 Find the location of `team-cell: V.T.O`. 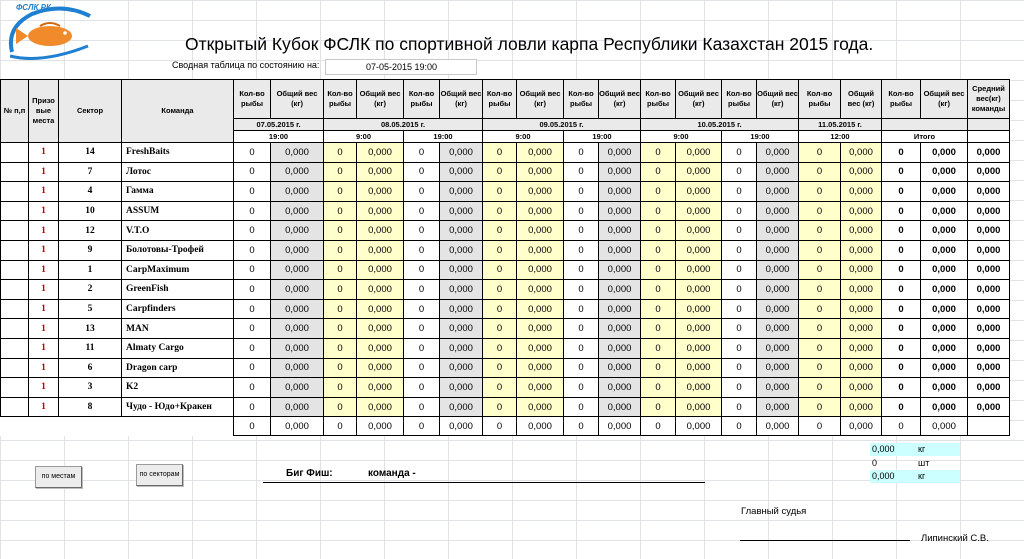

team-cell: V.T.O is located at coordinates (177, 230).